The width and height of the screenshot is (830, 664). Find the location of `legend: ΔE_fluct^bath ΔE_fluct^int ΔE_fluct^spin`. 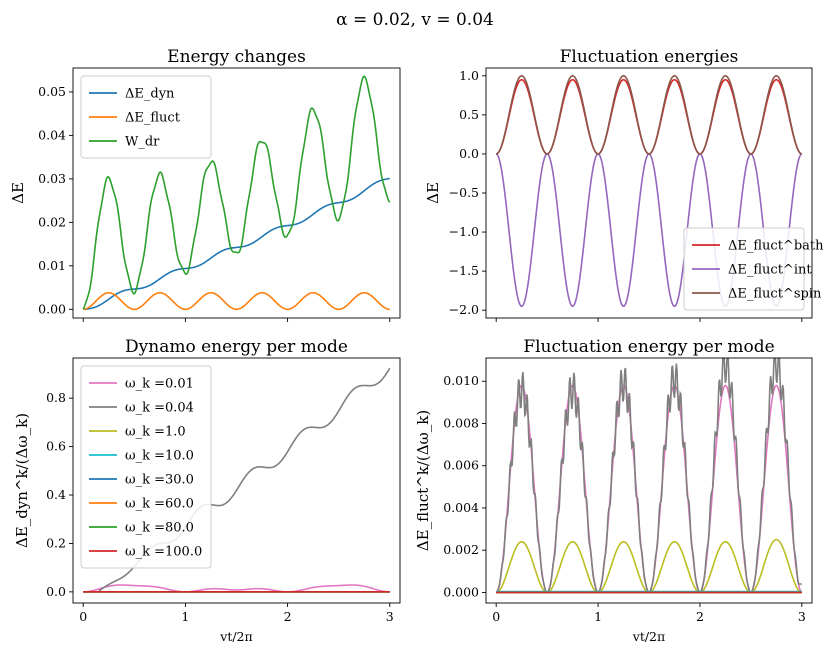

legend: ΔE_fluct^bath ΔE_fluct^int ΔE_fluct^spin is located at coordinates (753, 269).